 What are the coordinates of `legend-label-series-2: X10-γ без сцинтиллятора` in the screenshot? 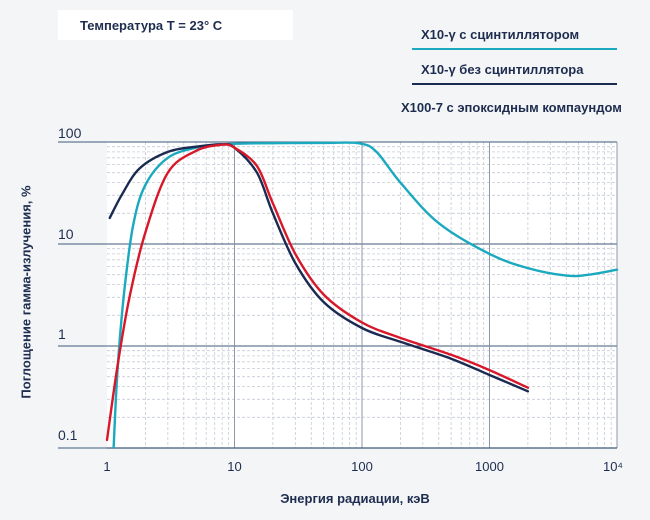 It's located at (502, 69).